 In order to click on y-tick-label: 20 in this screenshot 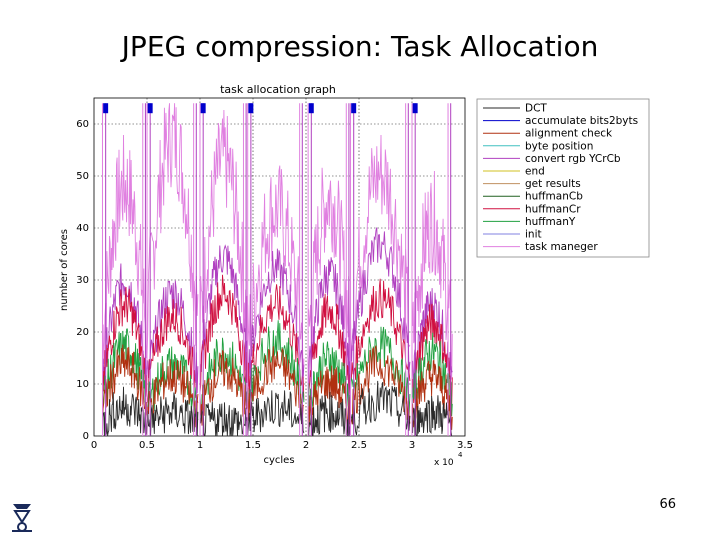, I will do `click(82, 332)`.